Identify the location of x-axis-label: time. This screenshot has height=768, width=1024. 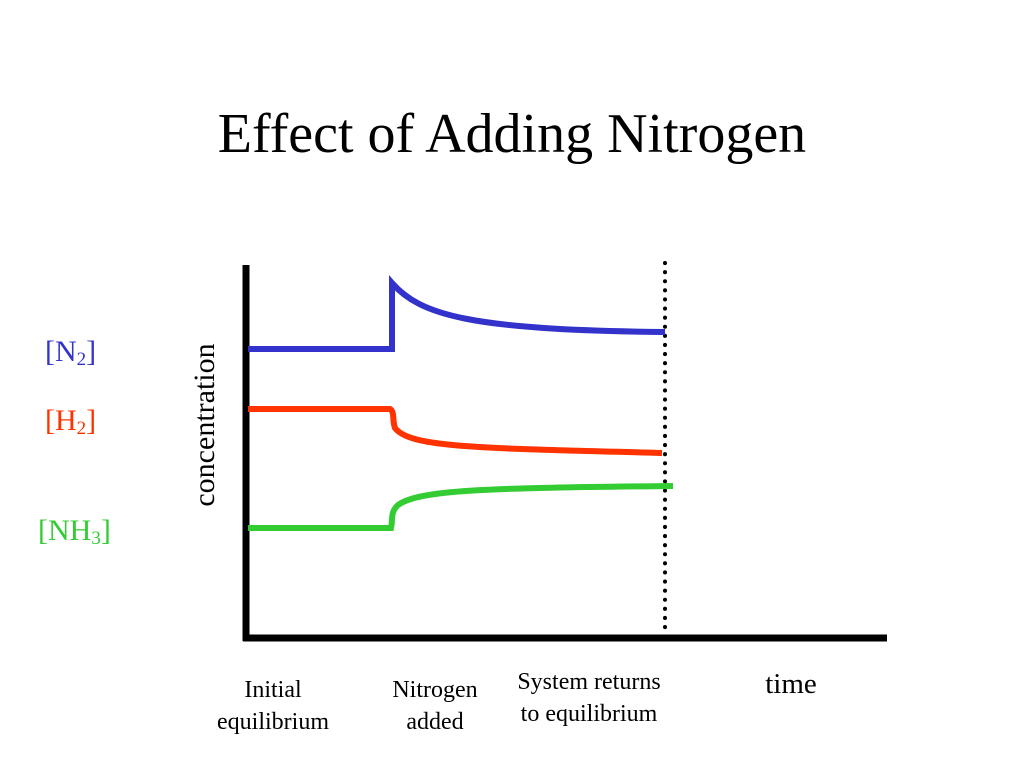
(791, 684).